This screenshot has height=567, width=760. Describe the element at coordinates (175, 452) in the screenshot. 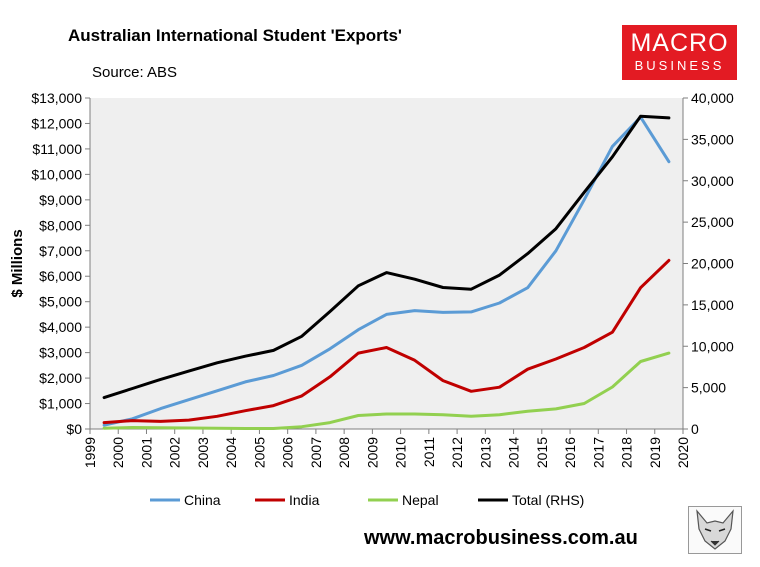

I see `x-tick-label: 2002` at that location.